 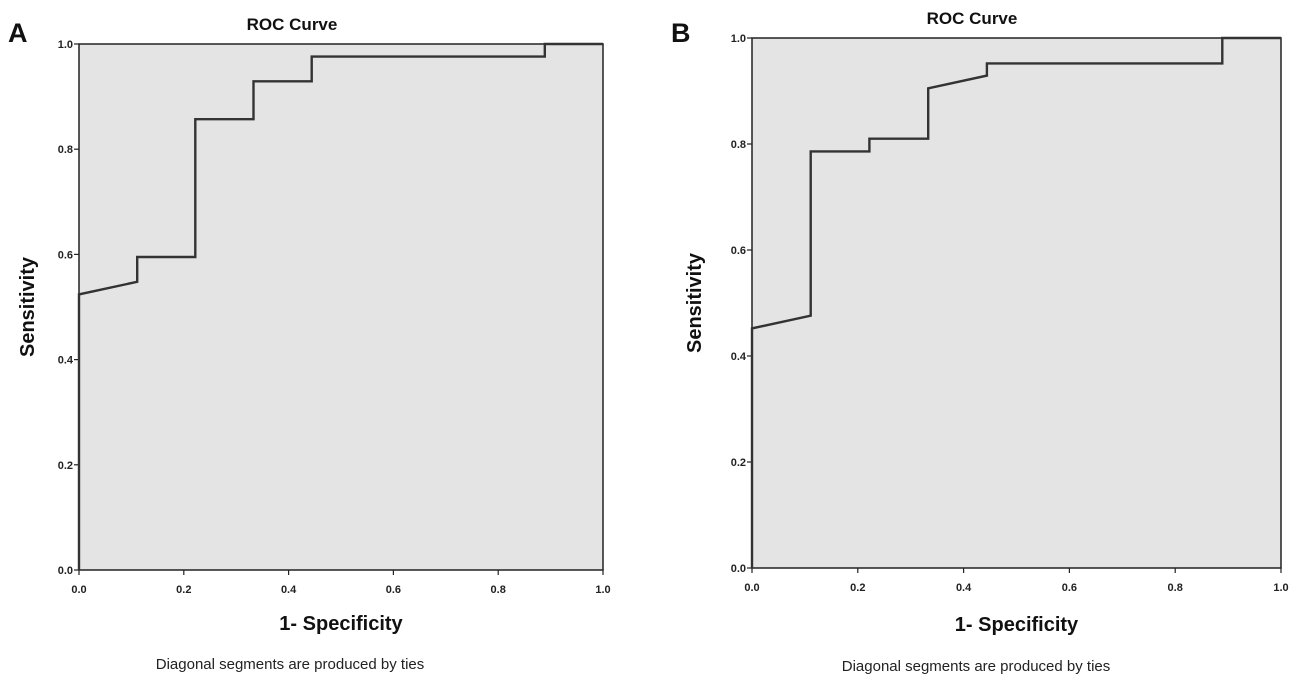 I want to click on panel-label: B, so click(x=681, y=33).